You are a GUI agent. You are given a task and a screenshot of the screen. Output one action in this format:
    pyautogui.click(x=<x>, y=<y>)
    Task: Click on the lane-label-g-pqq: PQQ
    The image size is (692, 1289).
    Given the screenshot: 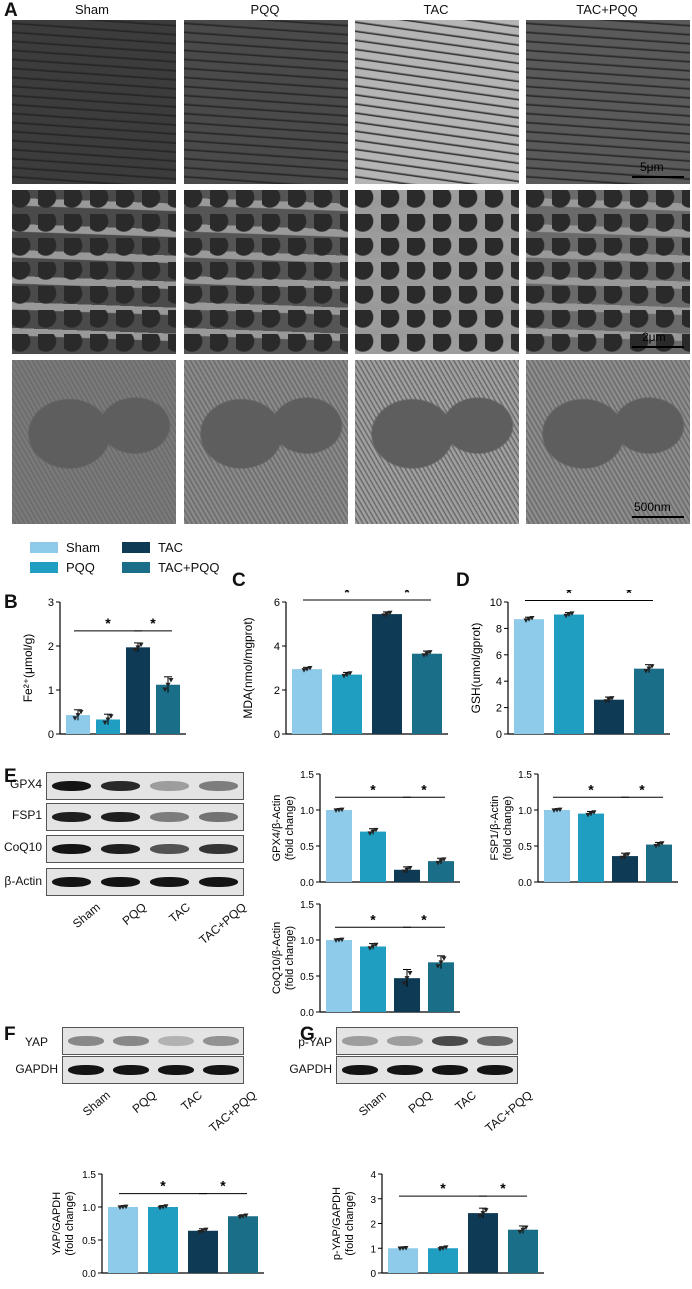 What is the action you would take?
    pyautogui.click(x=420, y=1102)
    